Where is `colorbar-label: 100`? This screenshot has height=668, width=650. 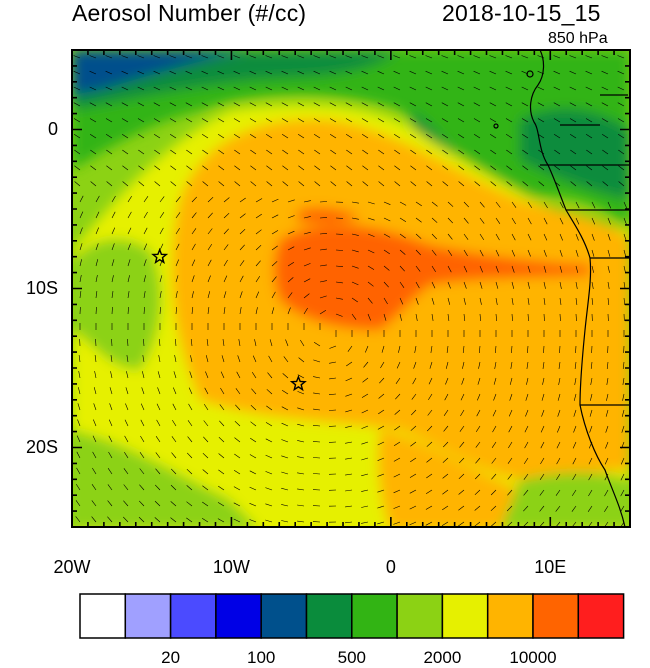
colorbar-label: 100 is located at coordinates (261, 657).